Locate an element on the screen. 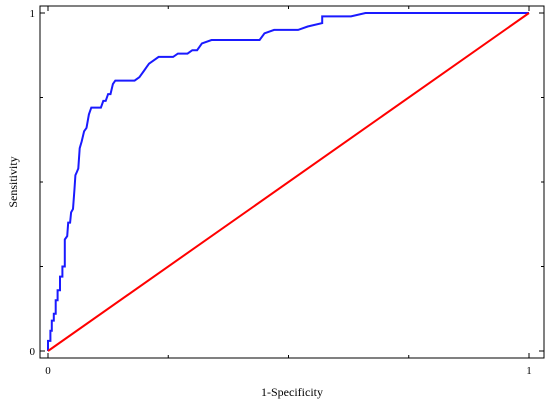  y-tick-label-1: 1 is located at coordinates (33, 14).